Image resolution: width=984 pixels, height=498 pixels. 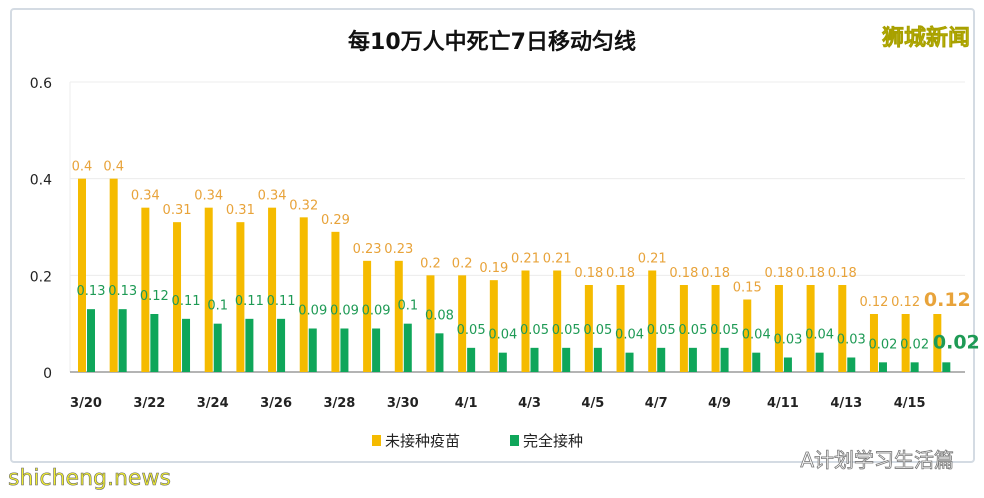 I want to click on y-tick-label: 0, so click(x=47, y=374).